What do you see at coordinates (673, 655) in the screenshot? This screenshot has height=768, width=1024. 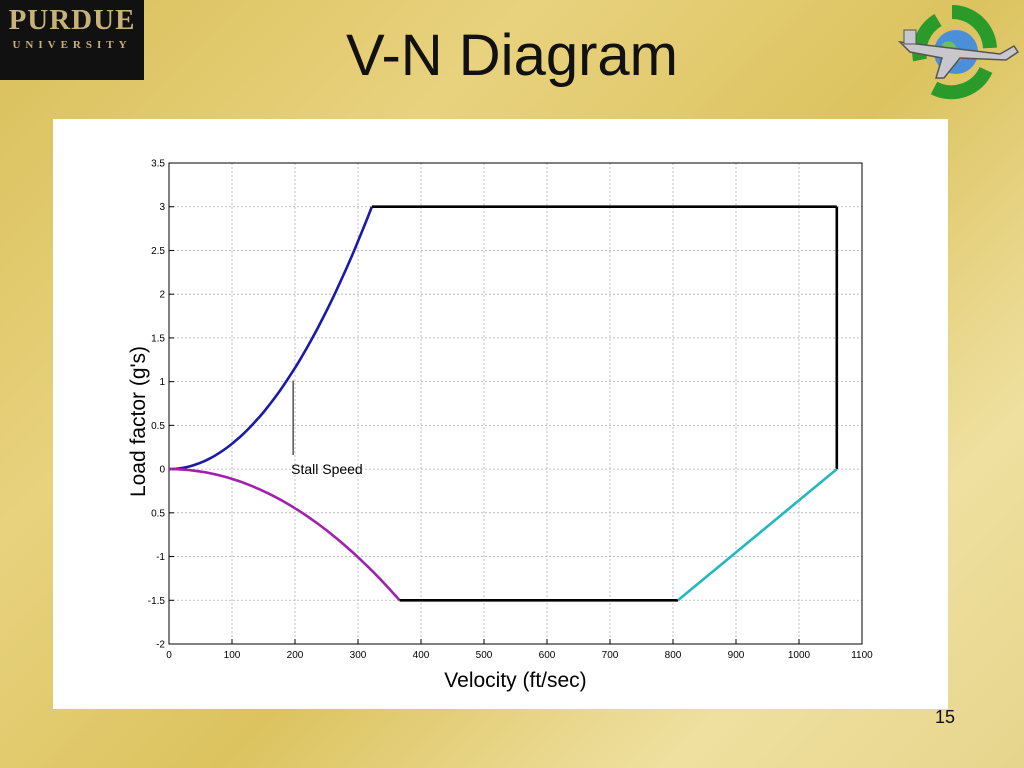 I see `x-tick-label: 800` at bounding box center [673, 655].